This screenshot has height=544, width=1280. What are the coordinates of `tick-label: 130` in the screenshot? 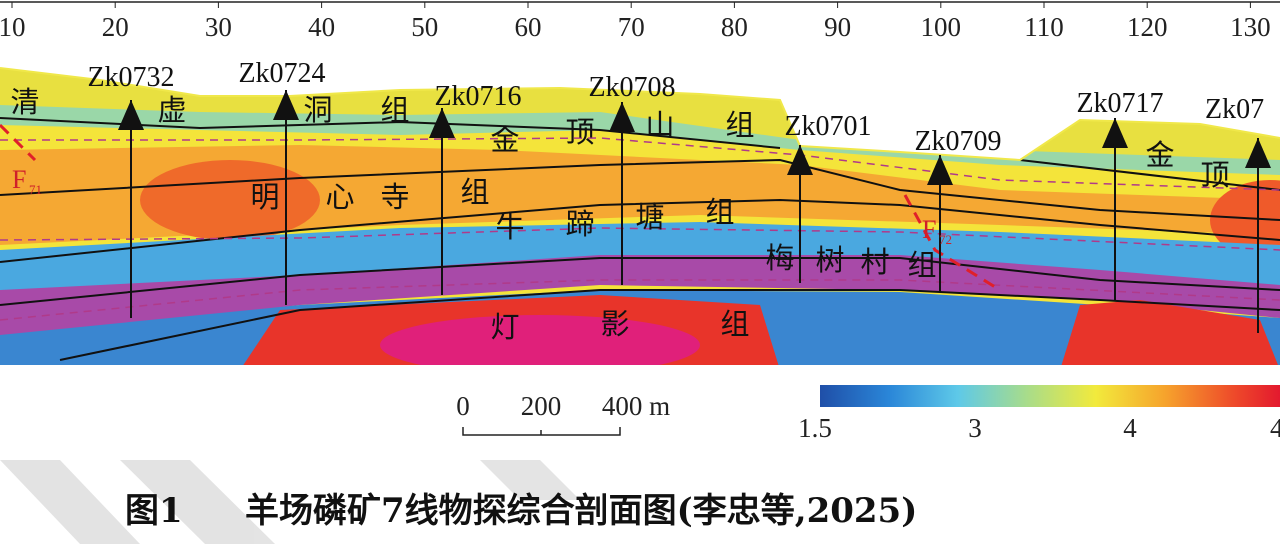 It's located at (1250, 27).